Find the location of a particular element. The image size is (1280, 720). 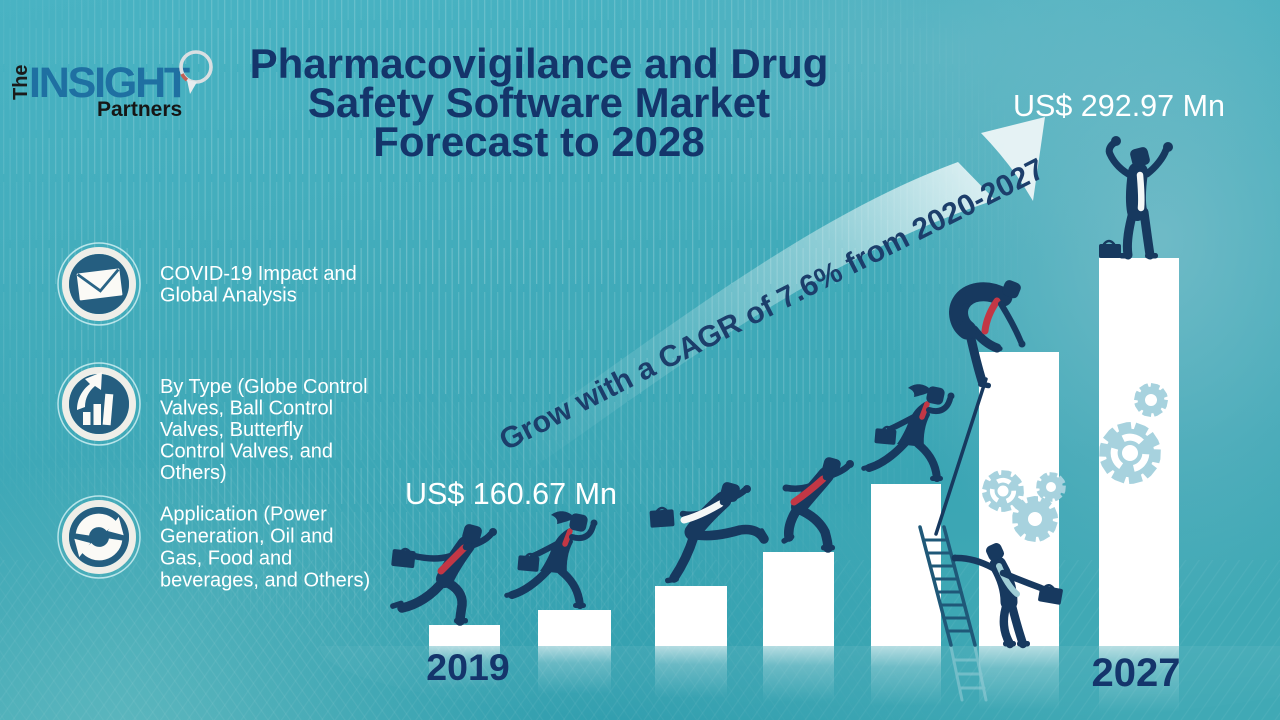

svg-text: Pharmacovigilance and Drug is located at coordinates (539, 63).